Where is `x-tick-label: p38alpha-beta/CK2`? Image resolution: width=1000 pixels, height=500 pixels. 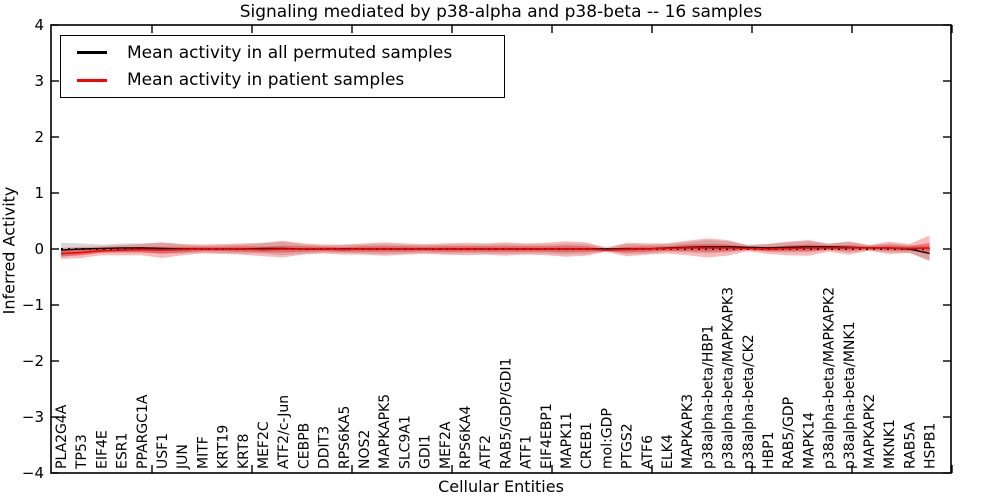 x-tick-label: p38alpha-beta/CK2 is located at coordinates (749, 401).